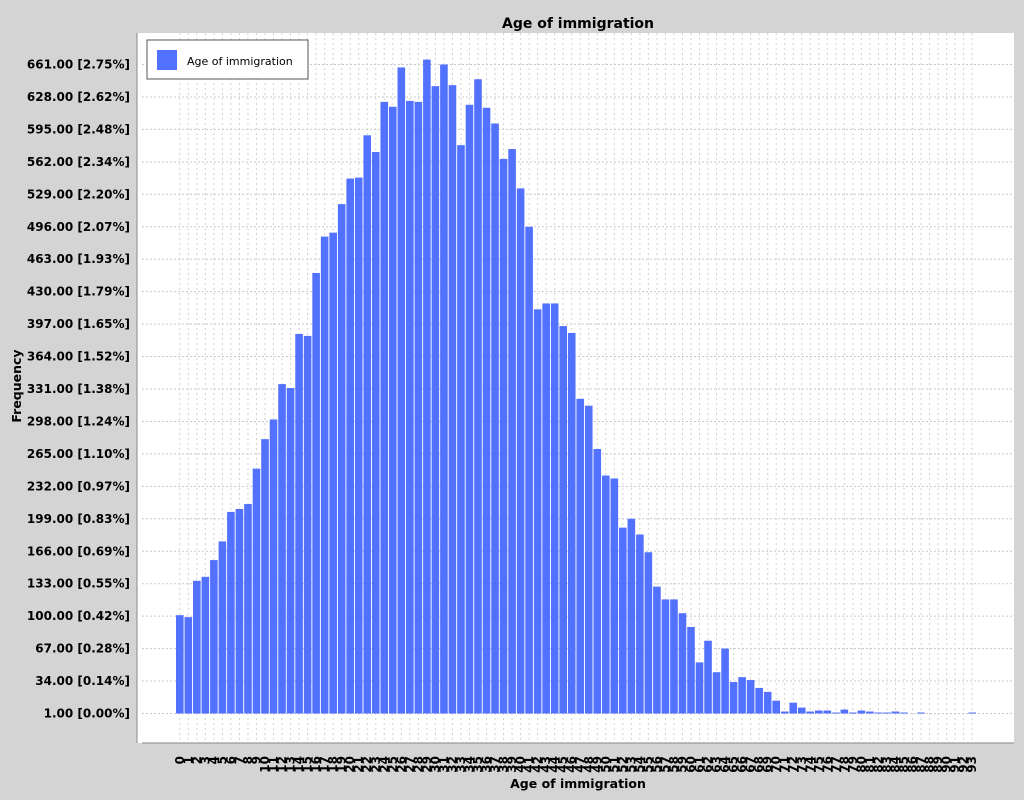 The height and width of the screenshot is (800, 1024). I want to click on x-tick-label: 87, so click(921, 764).